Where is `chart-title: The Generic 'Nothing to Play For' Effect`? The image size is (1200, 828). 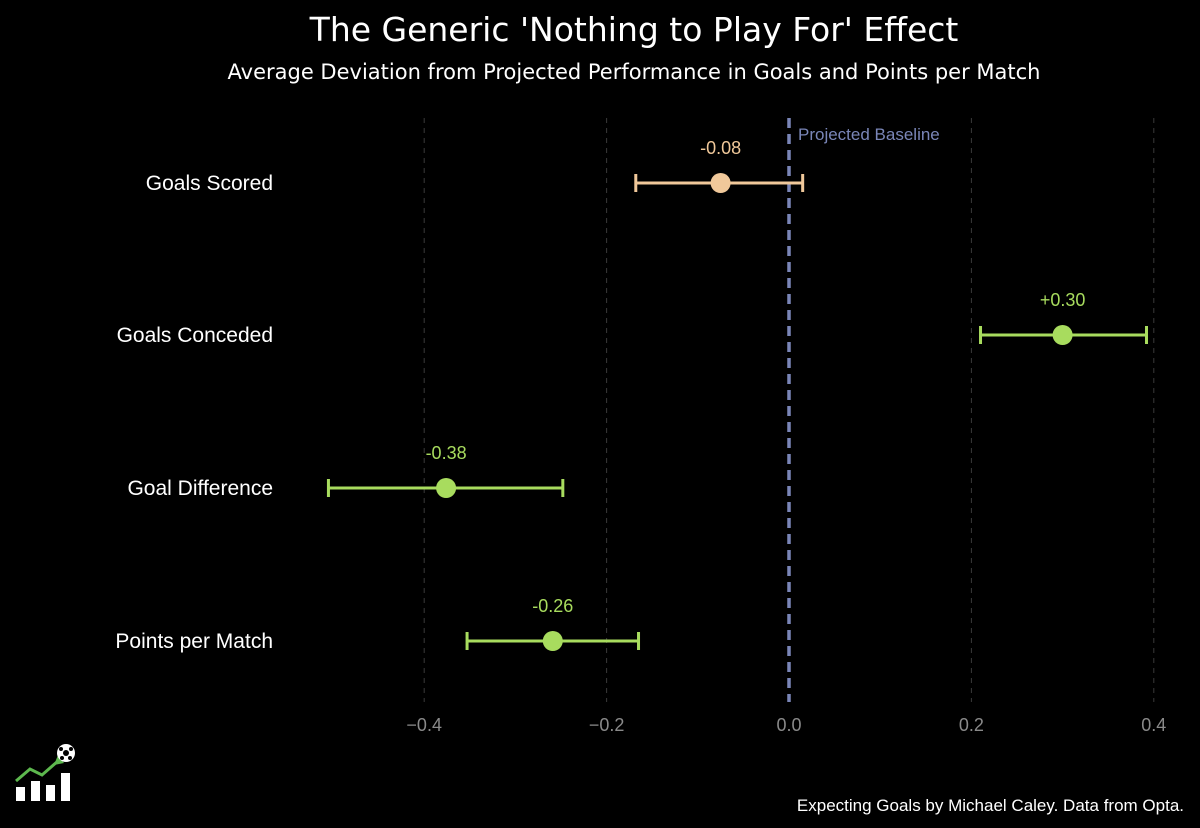
chart-title: The Generic 'Nothing to Play For' Effect is located at coordinates (634, 29).